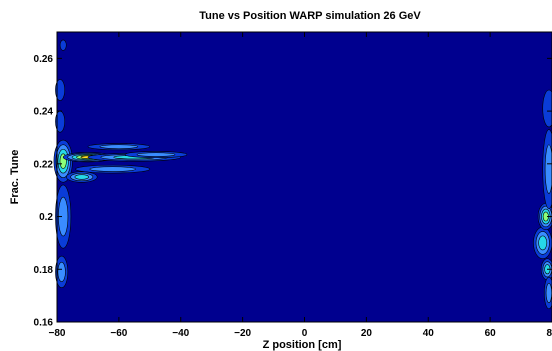 The height and width of the screenshot is (351, 552). I want to click on chart-title: Tune vs Position WARP simulation 26 GeV, so click(310, 16).